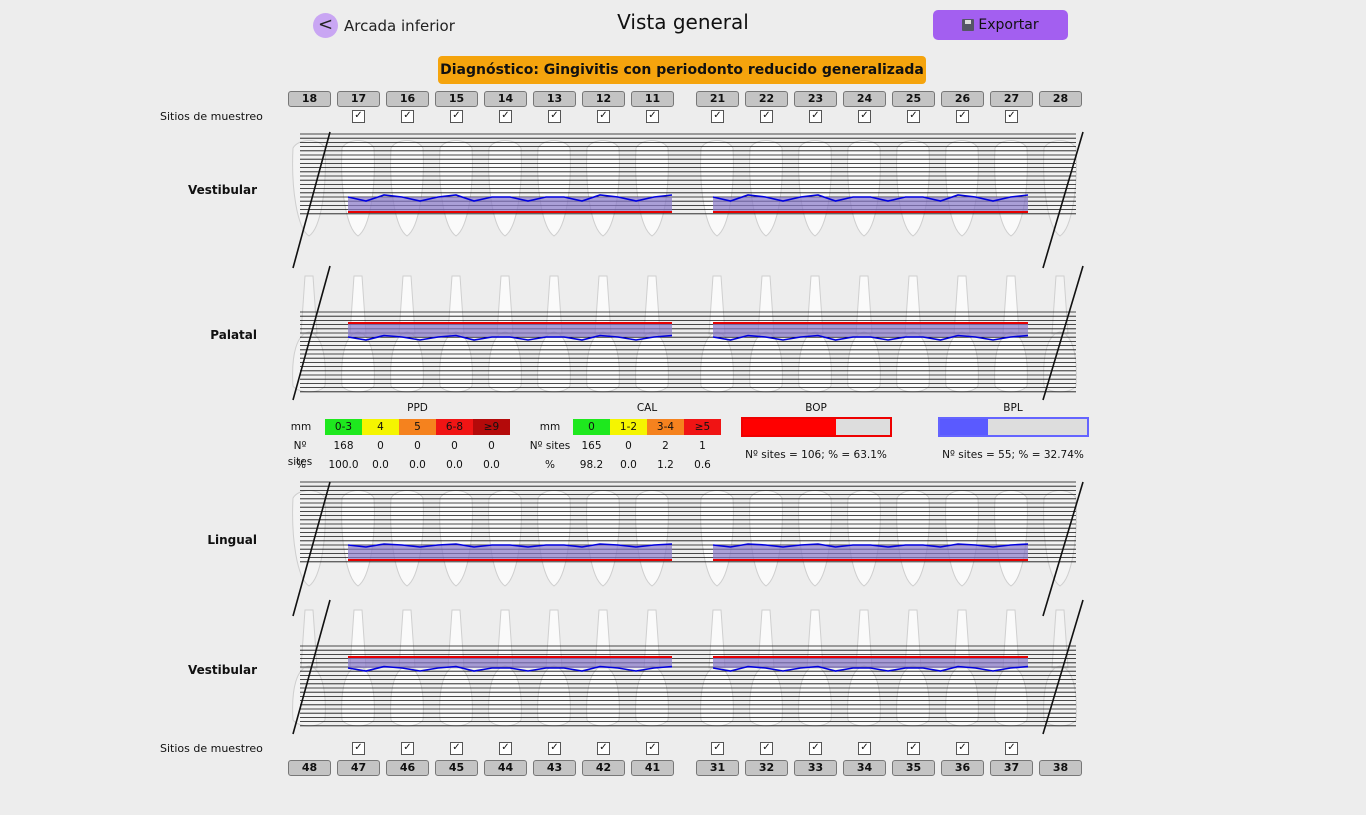 This screenshot has width=1366, height=815. What do you see at coordinates (913, 116) in the screenshot?
I see `sampling-checkbox-25: ✓` at bounding box center [913, 116].